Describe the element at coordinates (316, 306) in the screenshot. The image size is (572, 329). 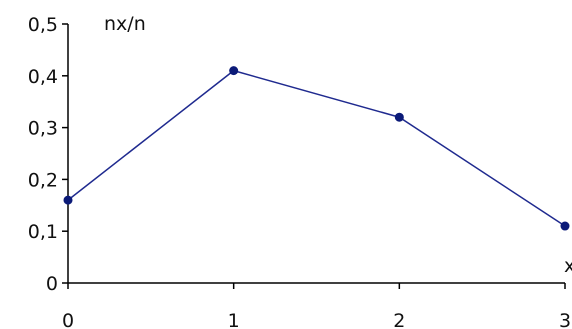
I see `x-axis-ticks: 0 1 2 3` at that location.